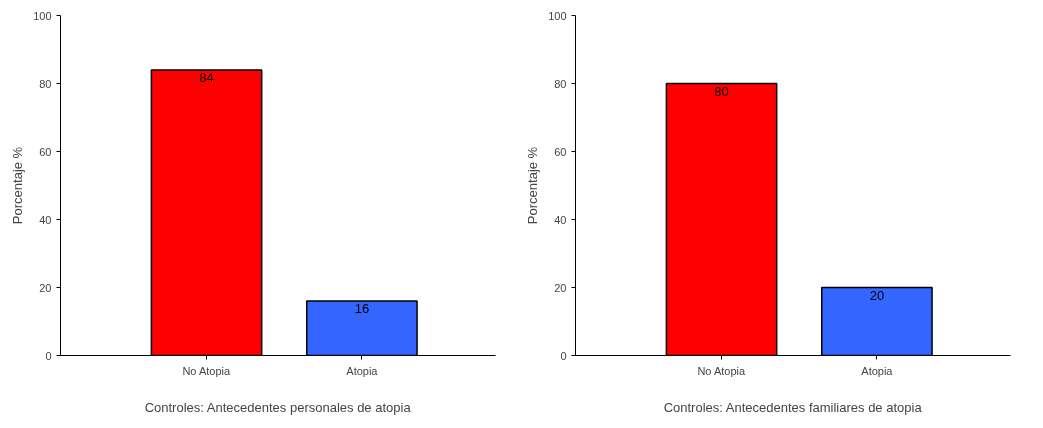 The width and height of the screenshot is (1043, 428). Describe the element at coordinates (206, 77) in the screenshot. I see `data-label: 84` at that location.